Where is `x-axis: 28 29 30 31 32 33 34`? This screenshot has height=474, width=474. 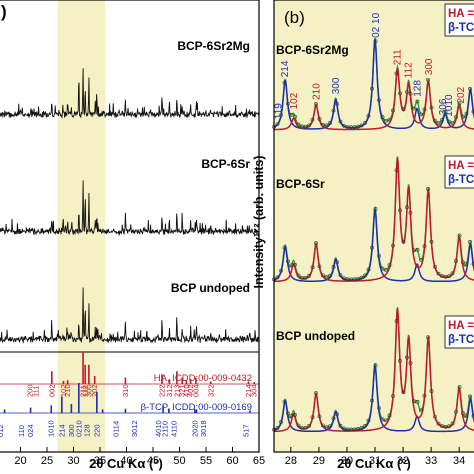 x-axis: 28 29 30 31 32 33 34 is located at coordinates (375, 457).